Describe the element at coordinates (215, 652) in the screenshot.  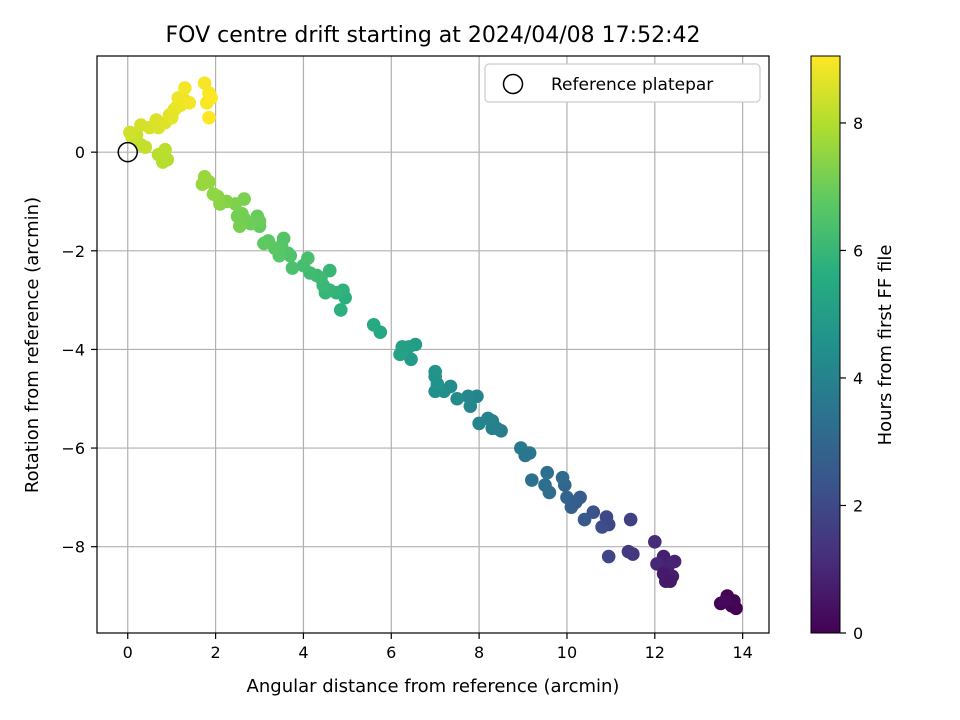
I see `x-tick-label: 2` at that location.